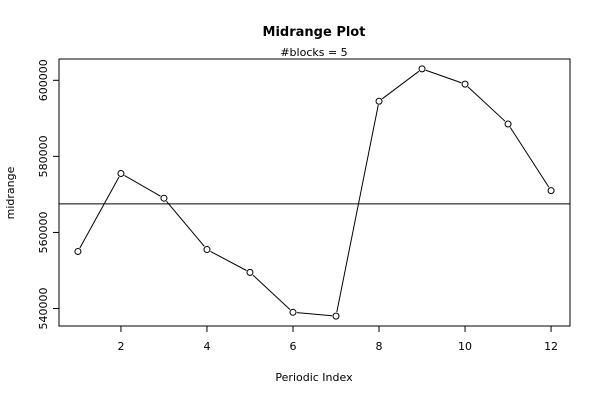 The height and width of the screenshot is (400, 599). What do you see at coordinates (465, 346) in the screenshot?
I see `x-tick-label: 10` at bounding box center [465, 346].